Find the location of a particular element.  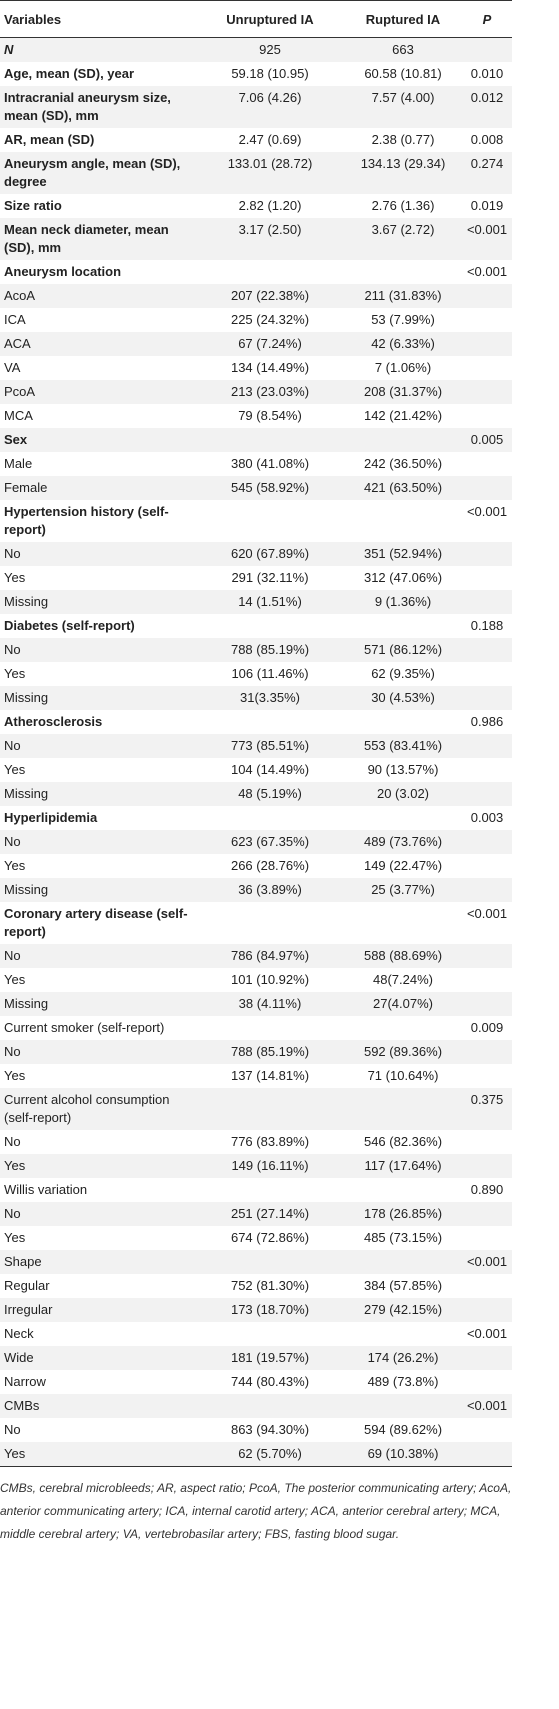

table-row: Sex 0.005 is located at coordinates (256, 440).